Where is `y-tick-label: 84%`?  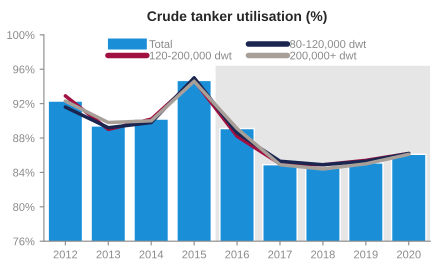
y-tick-label: 84% is located at coordinates (23, 172).